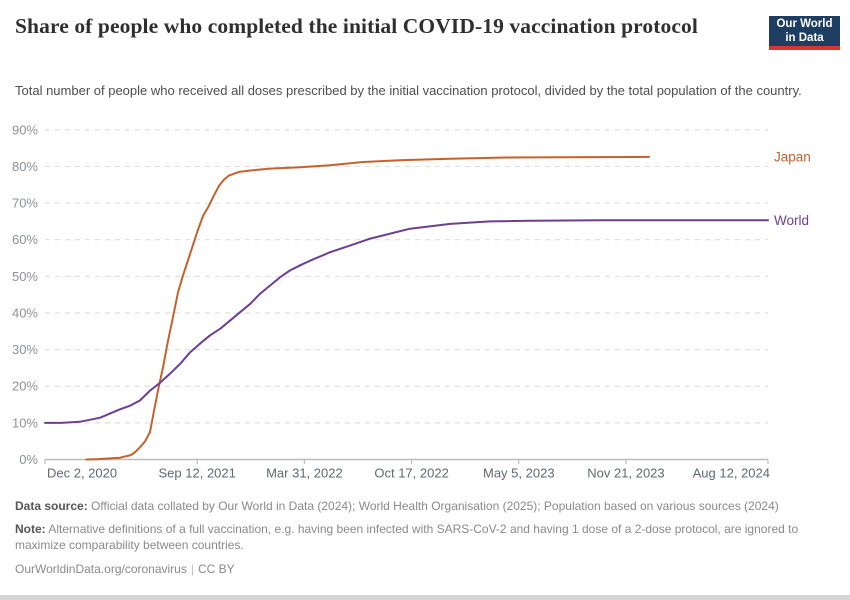  Describe the element at coordinates (304, 473) in the screenshot. I see `x-tick-label: Mar 31, 2022` at that location.